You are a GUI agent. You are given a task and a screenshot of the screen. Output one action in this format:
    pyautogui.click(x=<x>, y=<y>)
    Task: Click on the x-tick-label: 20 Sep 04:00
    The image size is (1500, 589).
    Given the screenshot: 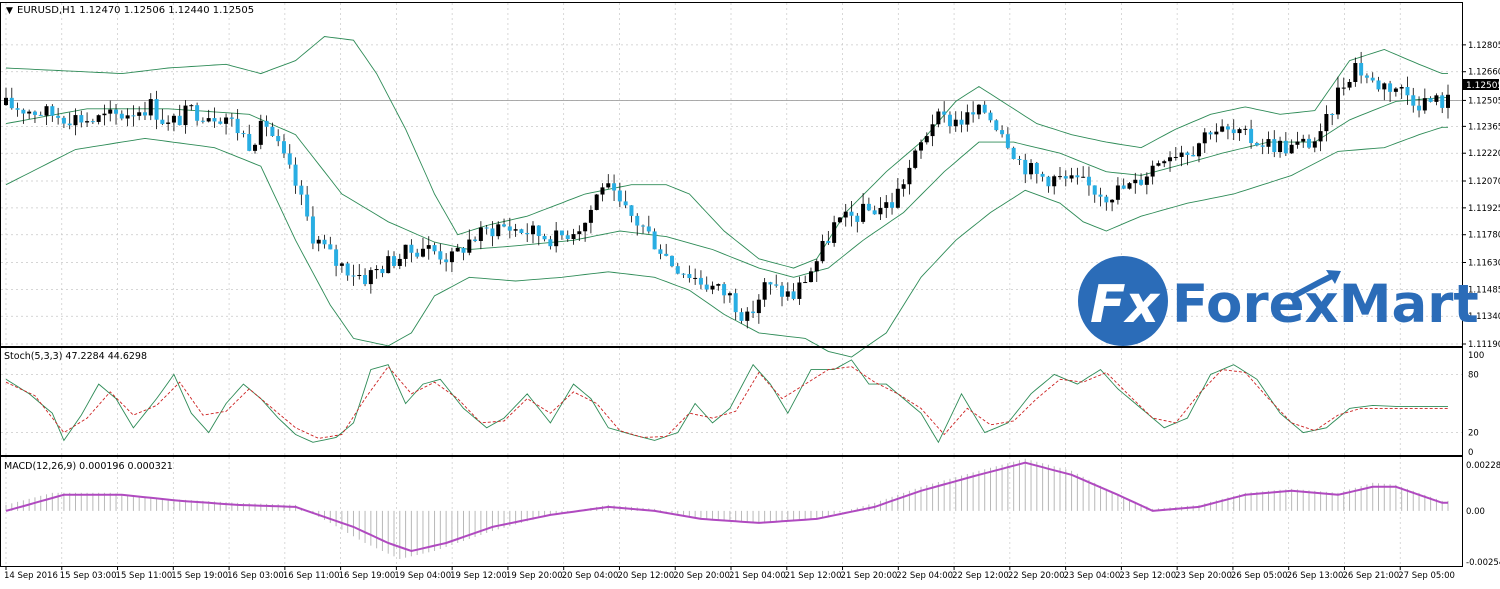 What is the action you would take?
    pyautogui.click(x=590, y=576)
    